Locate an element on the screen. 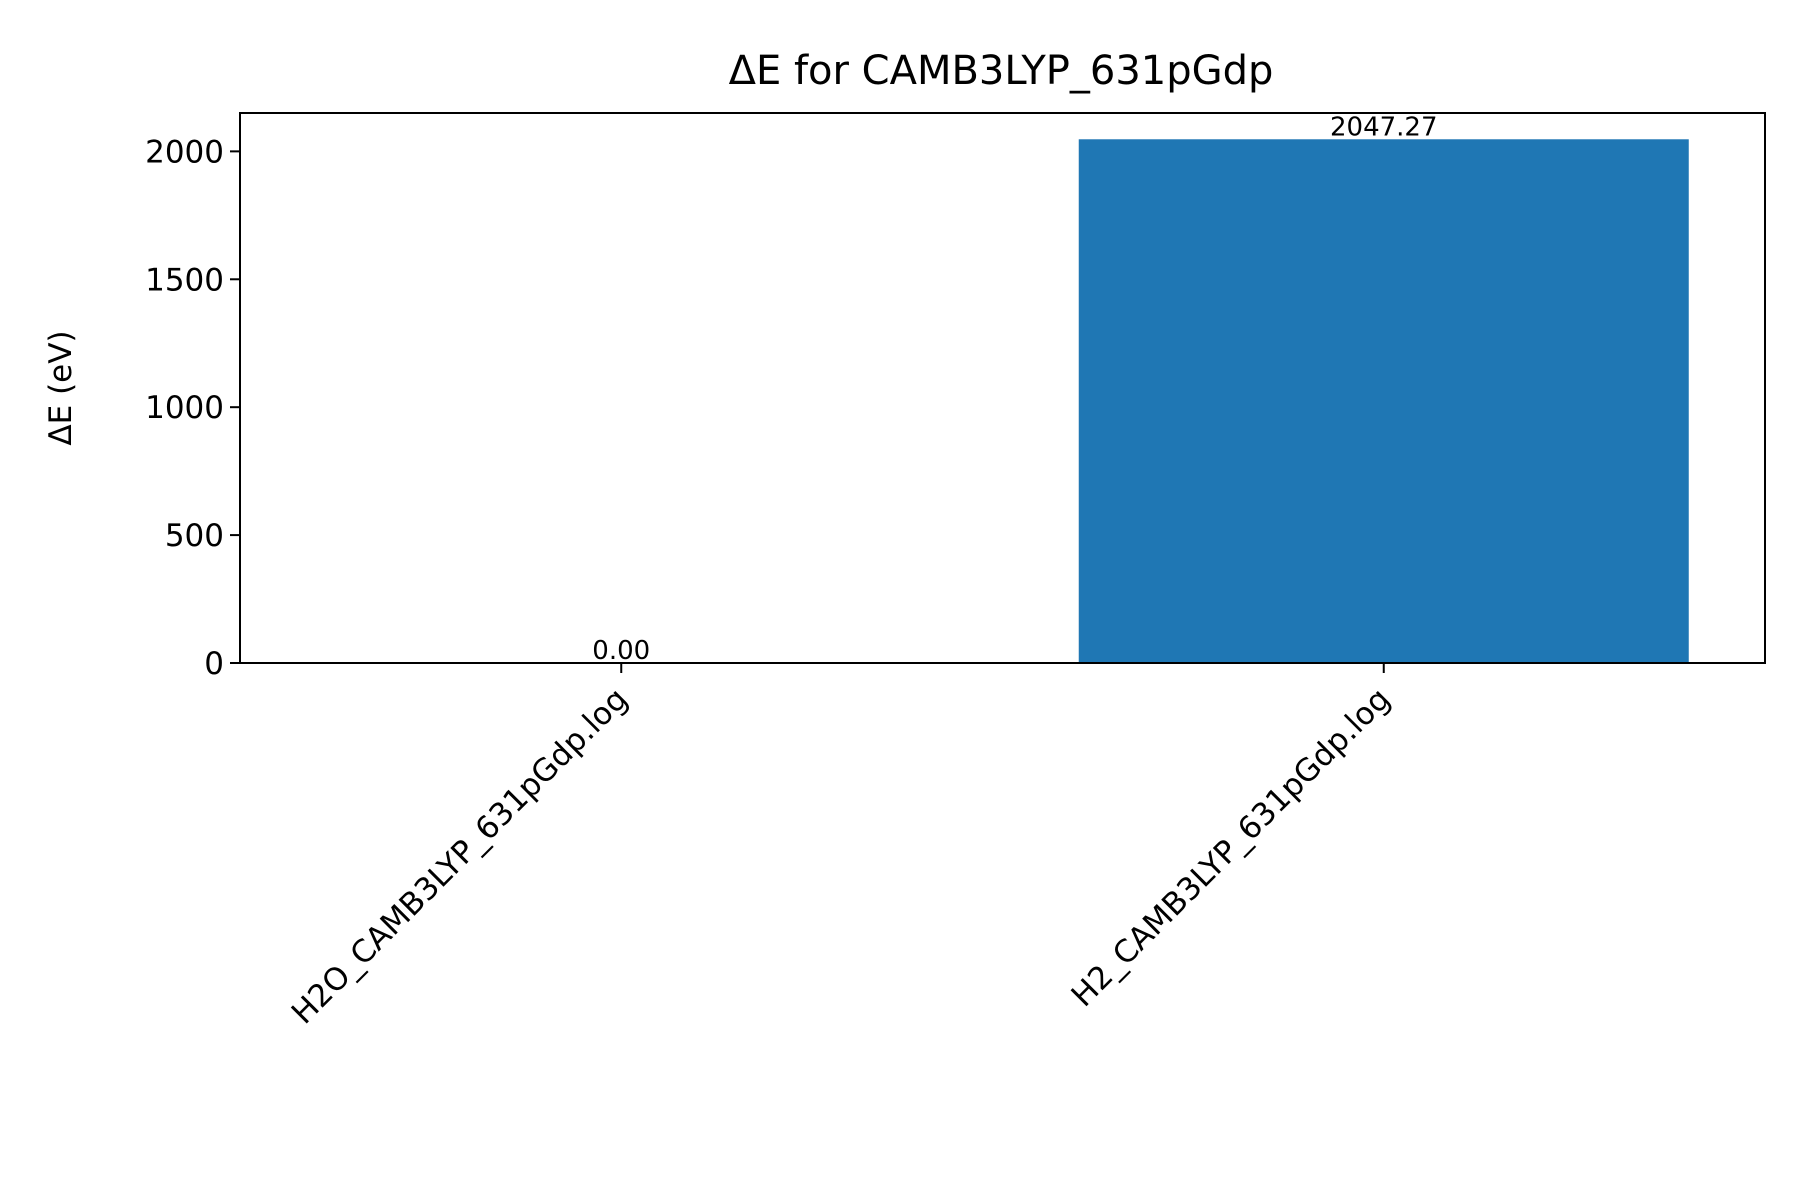 This screenshot has height=1200, width=1800. x-tick-label-0: H2O_CAMB3LYP_631pGdp.log is located at coordinates (460, 856).